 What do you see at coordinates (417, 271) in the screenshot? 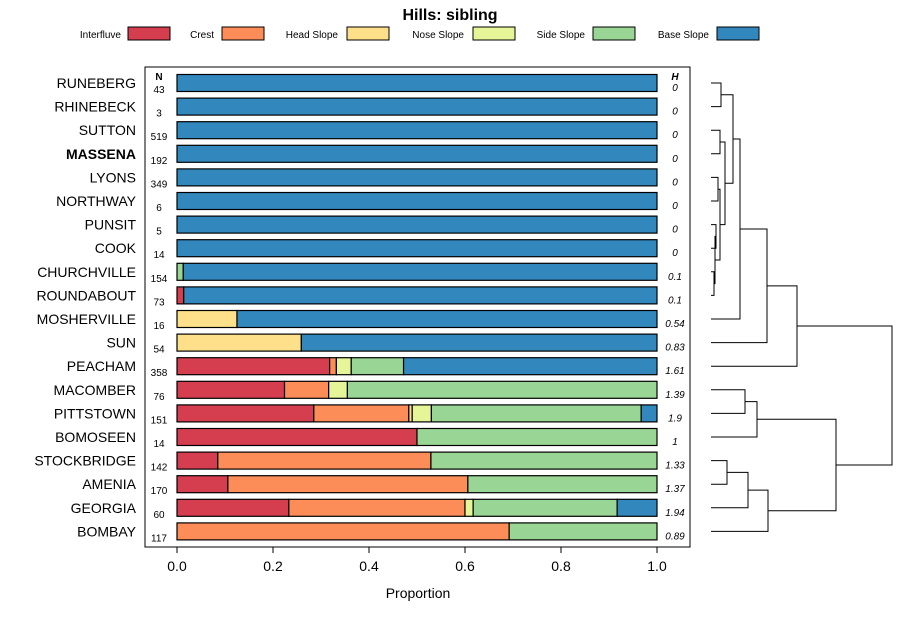
I see `bar-row-churchville` at bounding box center [417, 271].